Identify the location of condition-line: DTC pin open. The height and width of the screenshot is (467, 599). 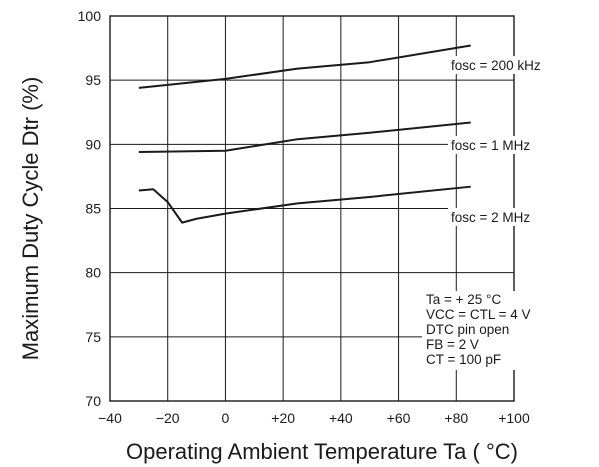
(467, 329).